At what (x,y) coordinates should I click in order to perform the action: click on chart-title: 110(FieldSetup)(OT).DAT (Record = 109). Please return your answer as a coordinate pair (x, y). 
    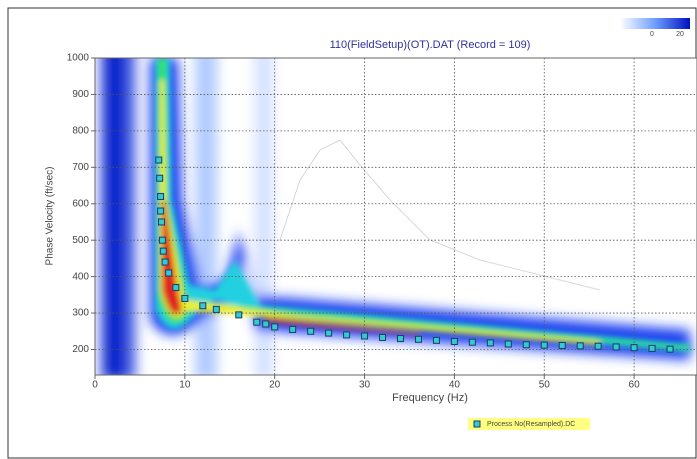
    Looking at the image, I should click on (430, 45).